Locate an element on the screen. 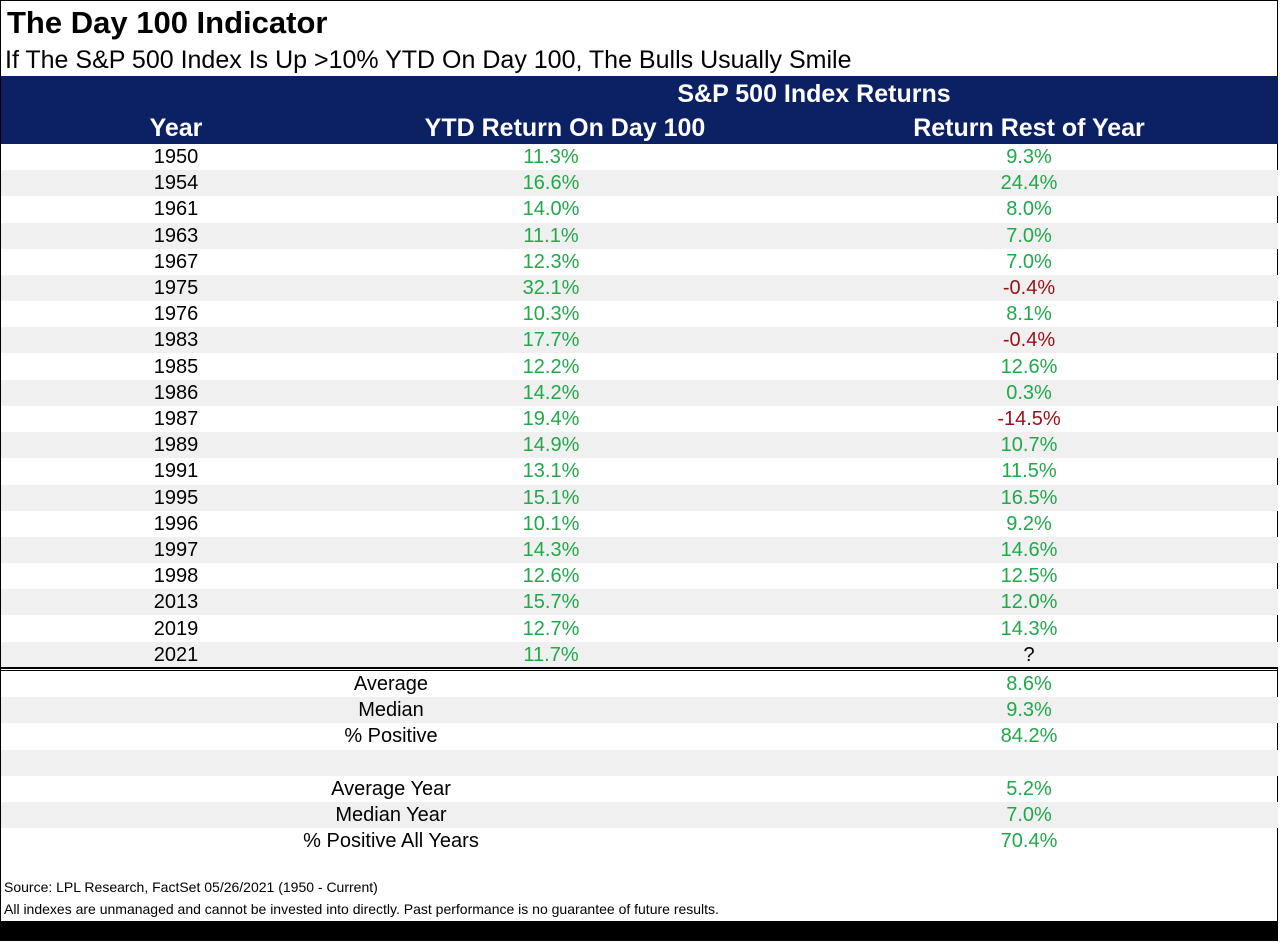  summary-label: Median is located at coordinates (391, 710).